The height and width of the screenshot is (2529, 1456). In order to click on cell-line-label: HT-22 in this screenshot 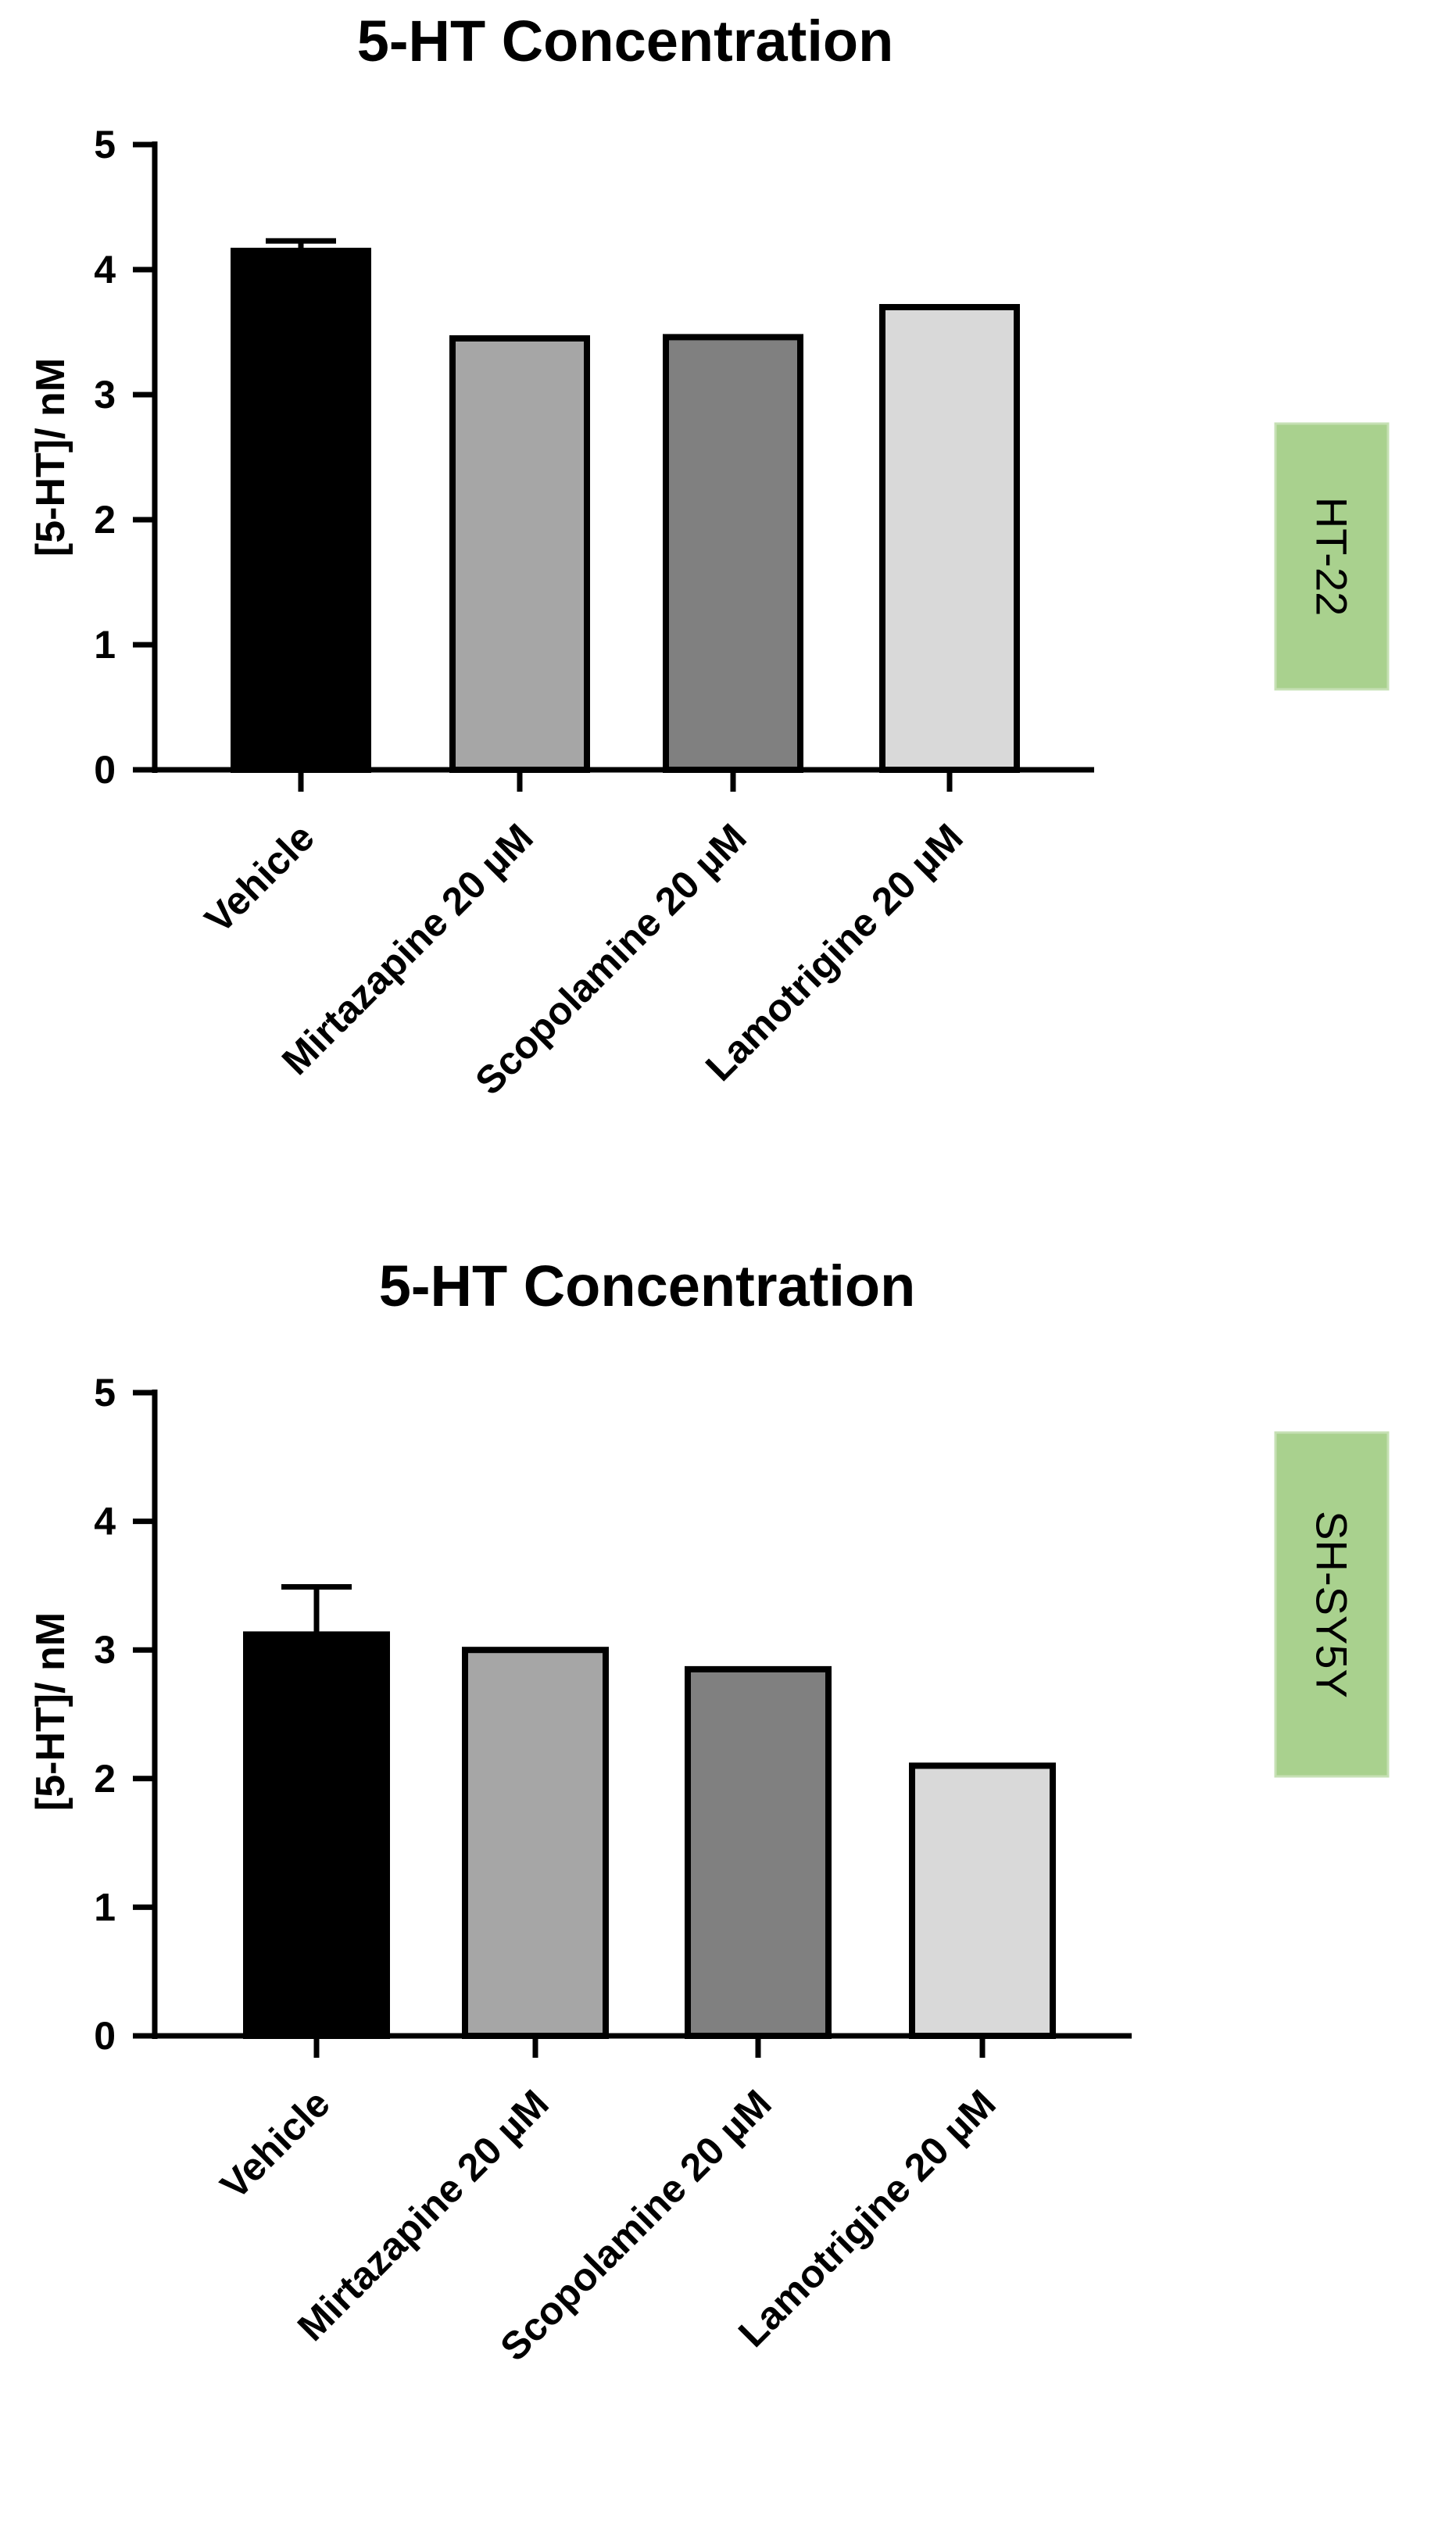, I will do `click(1332, 557)`.